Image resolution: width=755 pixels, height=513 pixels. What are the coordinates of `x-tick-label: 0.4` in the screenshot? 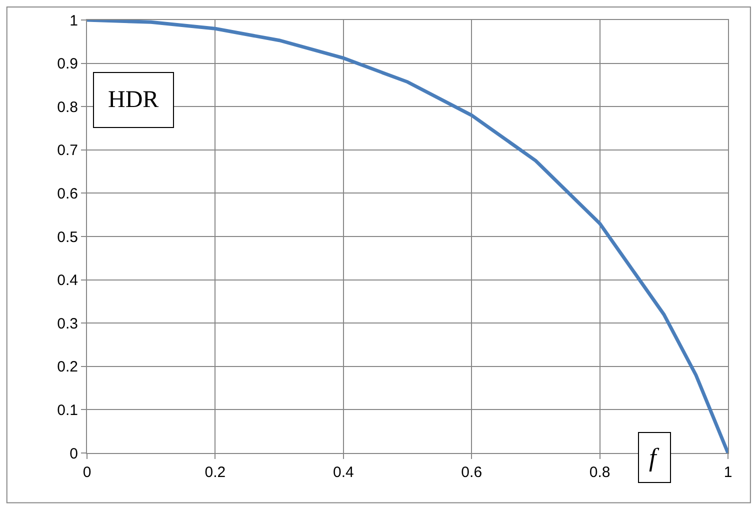 It's located at (343, 472).